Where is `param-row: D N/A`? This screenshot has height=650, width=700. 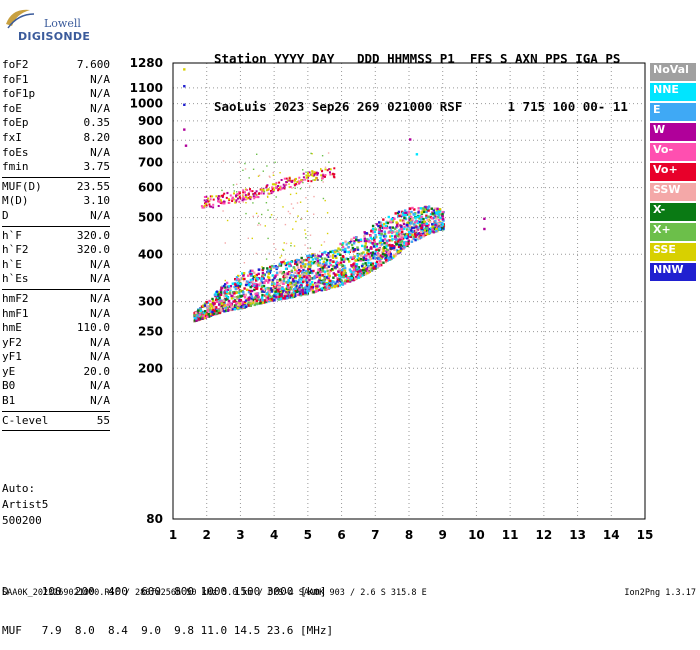 param-row: D N/A is located at coordinates (56, 216).